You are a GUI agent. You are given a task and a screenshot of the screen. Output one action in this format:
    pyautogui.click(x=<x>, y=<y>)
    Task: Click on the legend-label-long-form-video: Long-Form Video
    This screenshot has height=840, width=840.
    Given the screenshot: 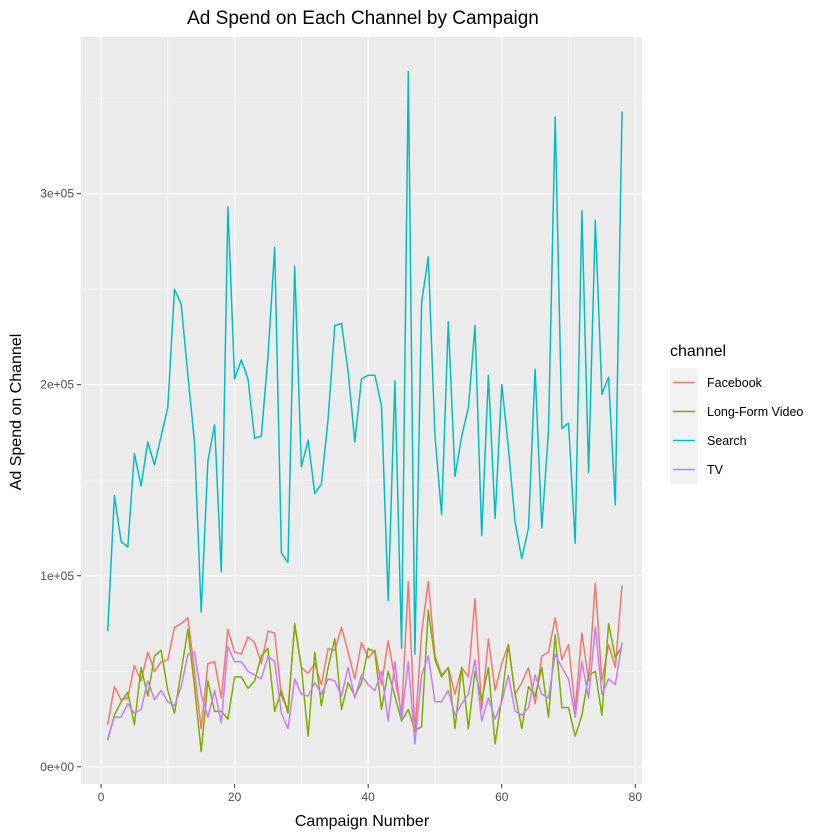 What is the action you would take?
    pyautogui.click(x=755, y=412)
    